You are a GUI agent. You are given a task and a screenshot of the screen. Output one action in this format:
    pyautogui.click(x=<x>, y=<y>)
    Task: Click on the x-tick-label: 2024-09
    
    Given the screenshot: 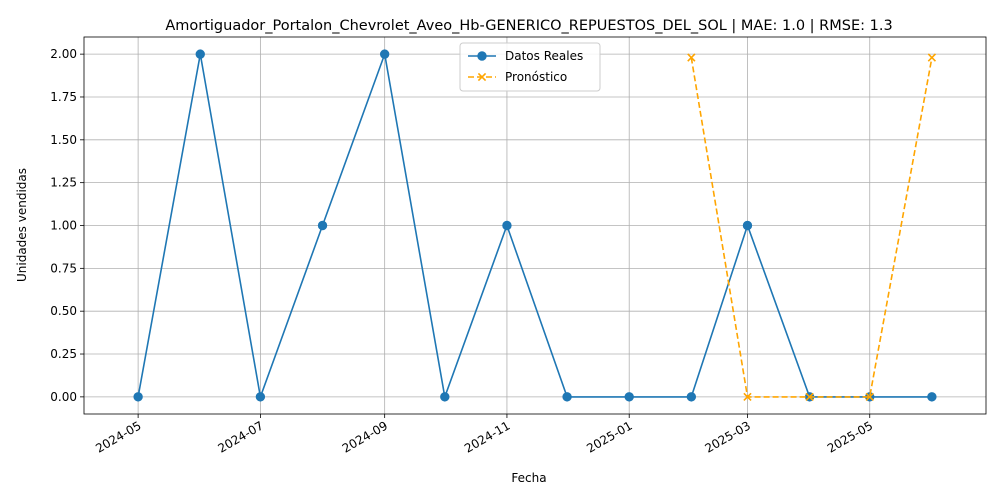 What is the action you would take?
    pyautogui.click(x=365, y=436)
    